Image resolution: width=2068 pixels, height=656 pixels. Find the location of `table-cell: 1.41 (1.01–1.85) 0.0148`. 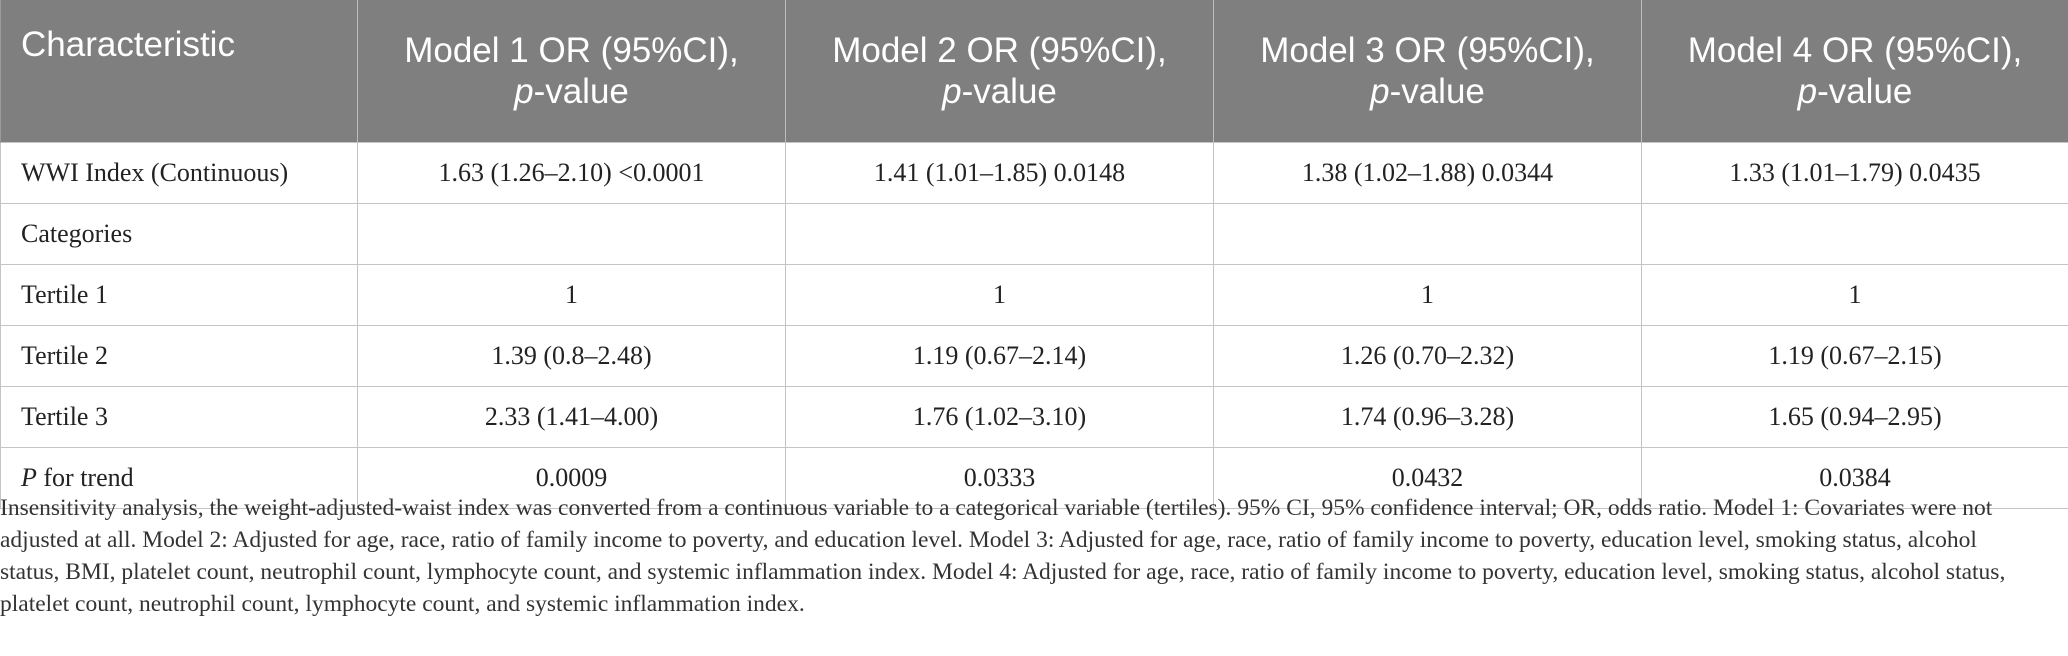

table-cell: 1.41 (1.01–1.85) 0.0148 is located at coordinates (999, 173).